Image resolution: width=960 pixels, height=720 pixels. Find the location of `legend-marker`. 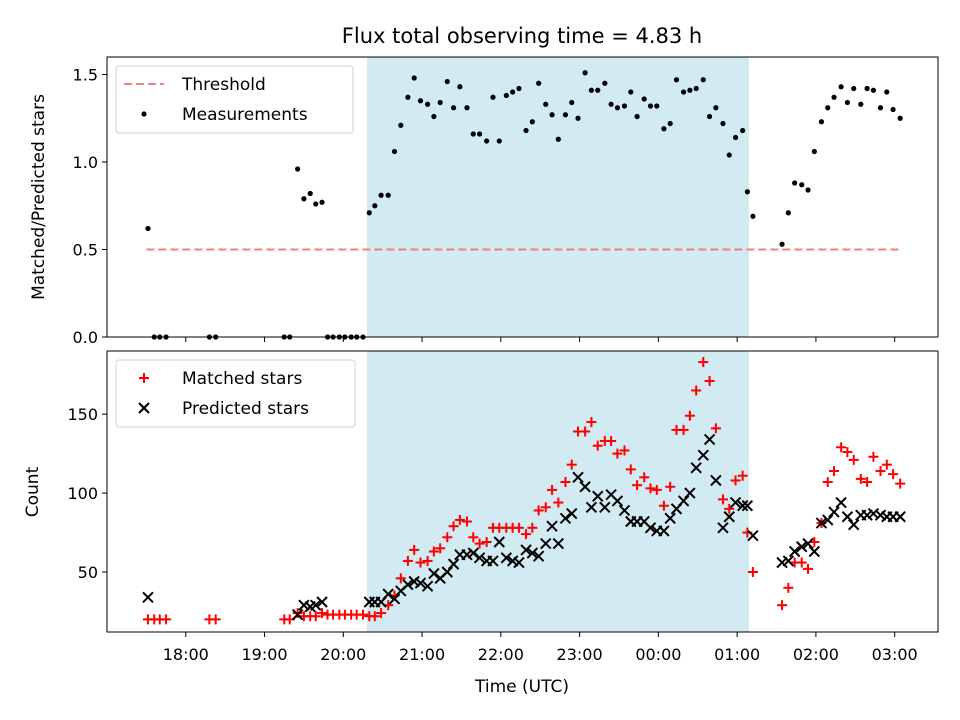

legend-marker is located at coordinates (144, 114).